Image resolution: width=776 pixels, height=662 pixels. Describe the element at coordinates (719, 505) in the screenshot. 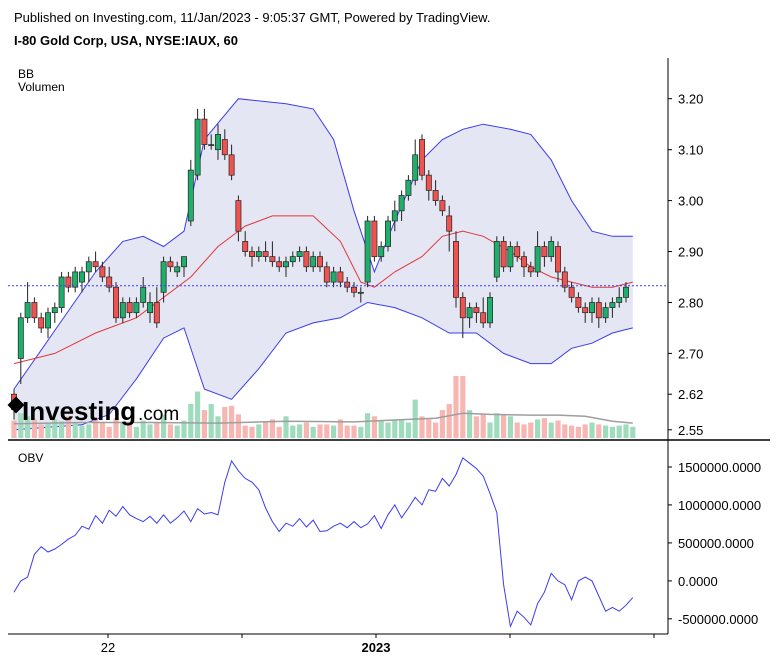

I see `obv-tick-label: 1000000.0000` at that location.